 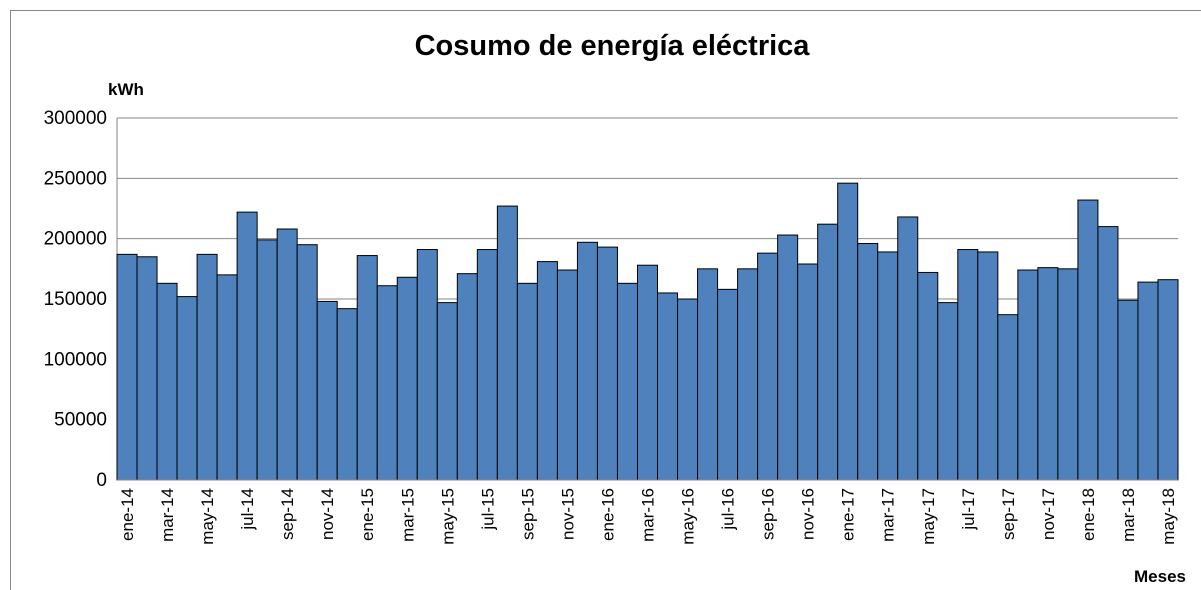 What do you see at coordinates (1088, 514) in the screenshot?
I see `x-tick-label: ene-18` at bounding box center [1088, 514].